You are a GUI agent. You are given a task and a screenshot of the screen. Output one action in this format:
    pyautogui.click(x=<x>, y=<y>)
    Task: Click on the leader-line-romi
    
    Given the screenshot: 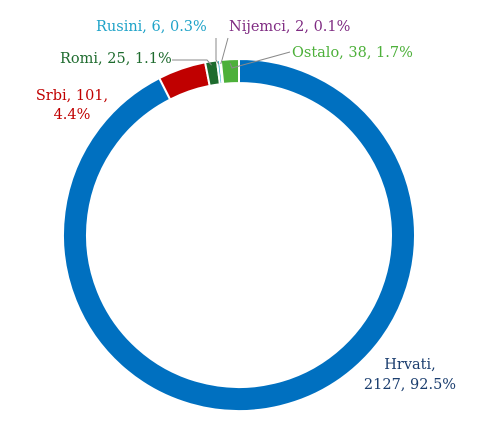 What is the action you would take?
    pyautogui.click(x=192, y=62)
    